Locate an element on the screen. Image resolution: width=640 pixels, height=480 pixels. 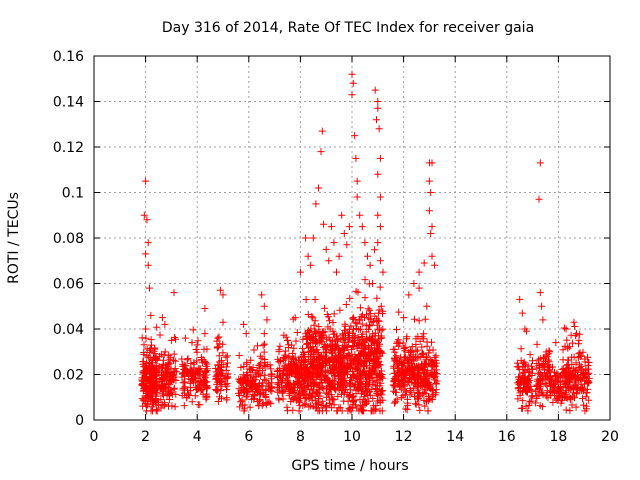
x-tick-label: 0 is located at coordinates (94, 437).